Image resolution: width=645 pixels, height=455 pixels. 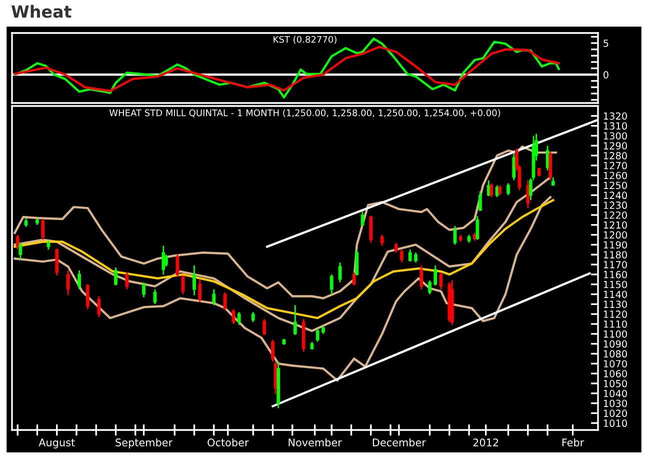 I want to click on y-tick-label: 1040, so click(x=615, y=394).